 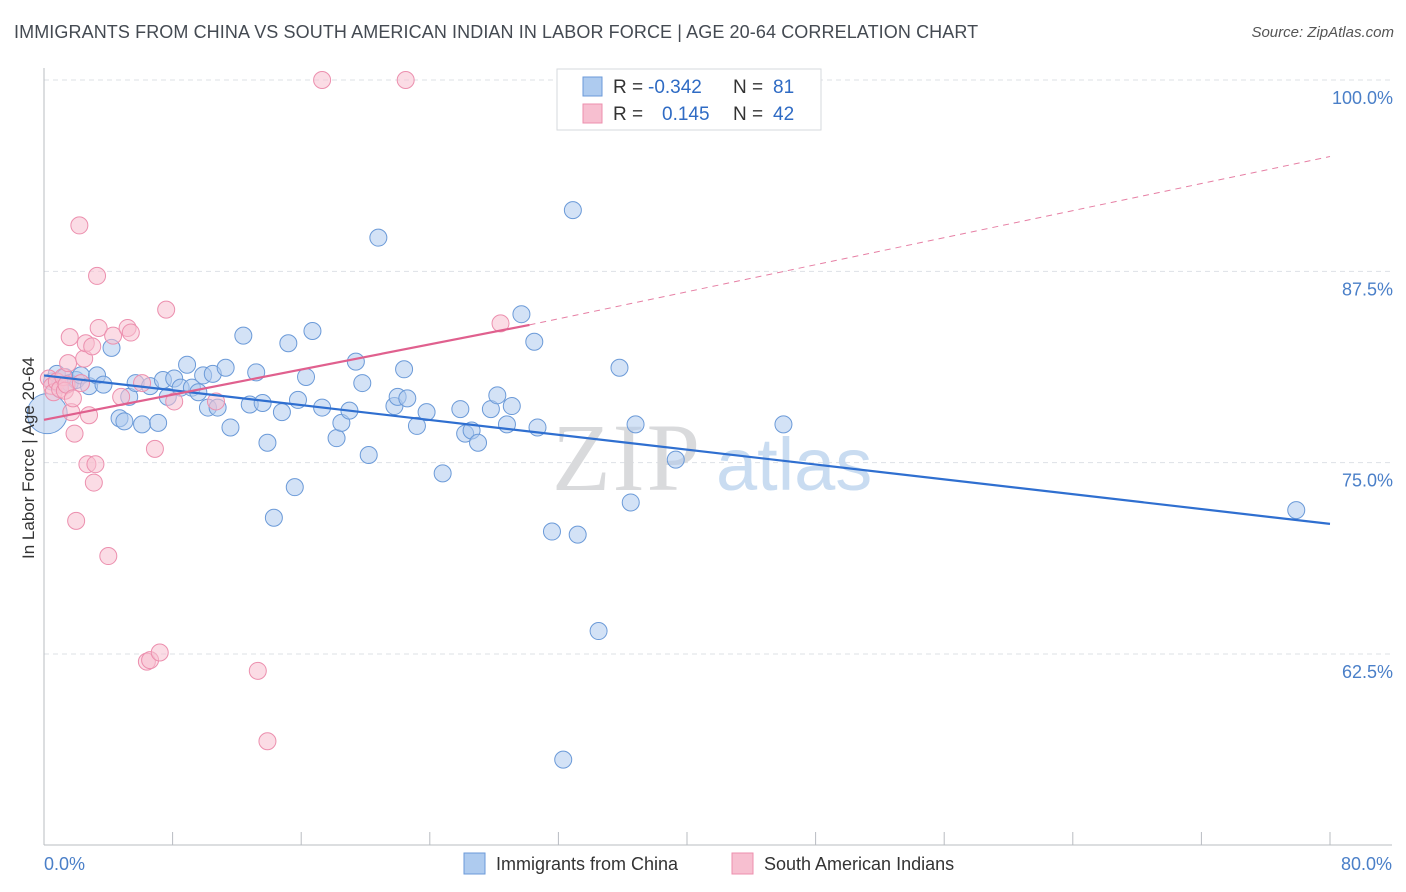 I want to click on bottom-legend-swatch-south-american-indians, so click(x=742, y=863).